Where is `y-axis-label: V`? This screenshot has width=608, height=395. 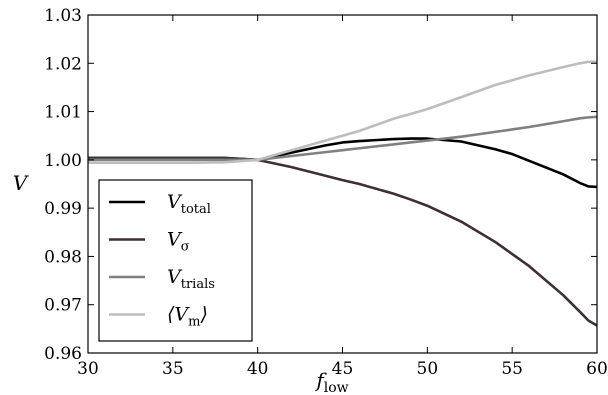 y-axis-label: V is located at coordinates (21, 183).